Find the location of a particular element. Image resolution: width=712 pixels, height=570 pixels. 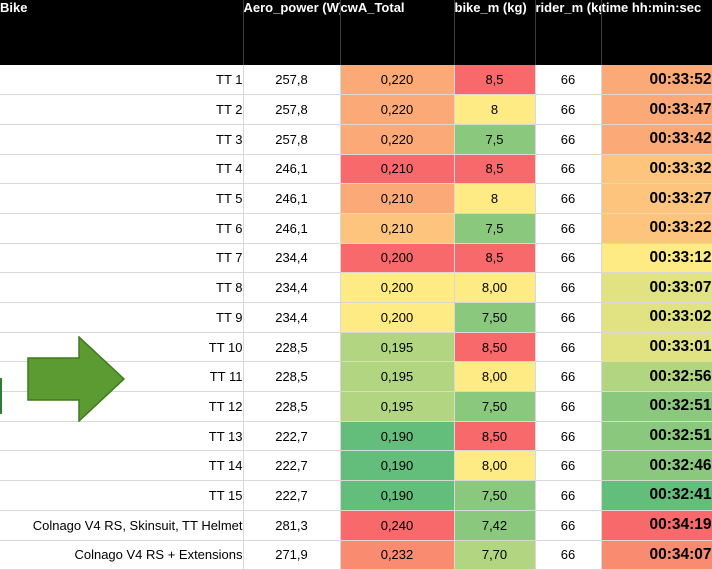

cell-bike: TT 15 is located at coordinates (122, 495).